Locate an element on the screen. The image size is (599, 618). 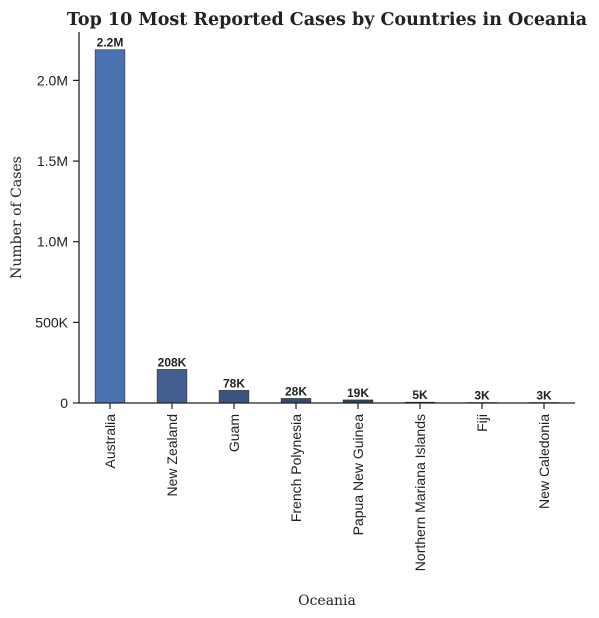
y-axis-ticks: 0 500K 1.0M 1.5M 2.0M is located at coordinates (57, 241).